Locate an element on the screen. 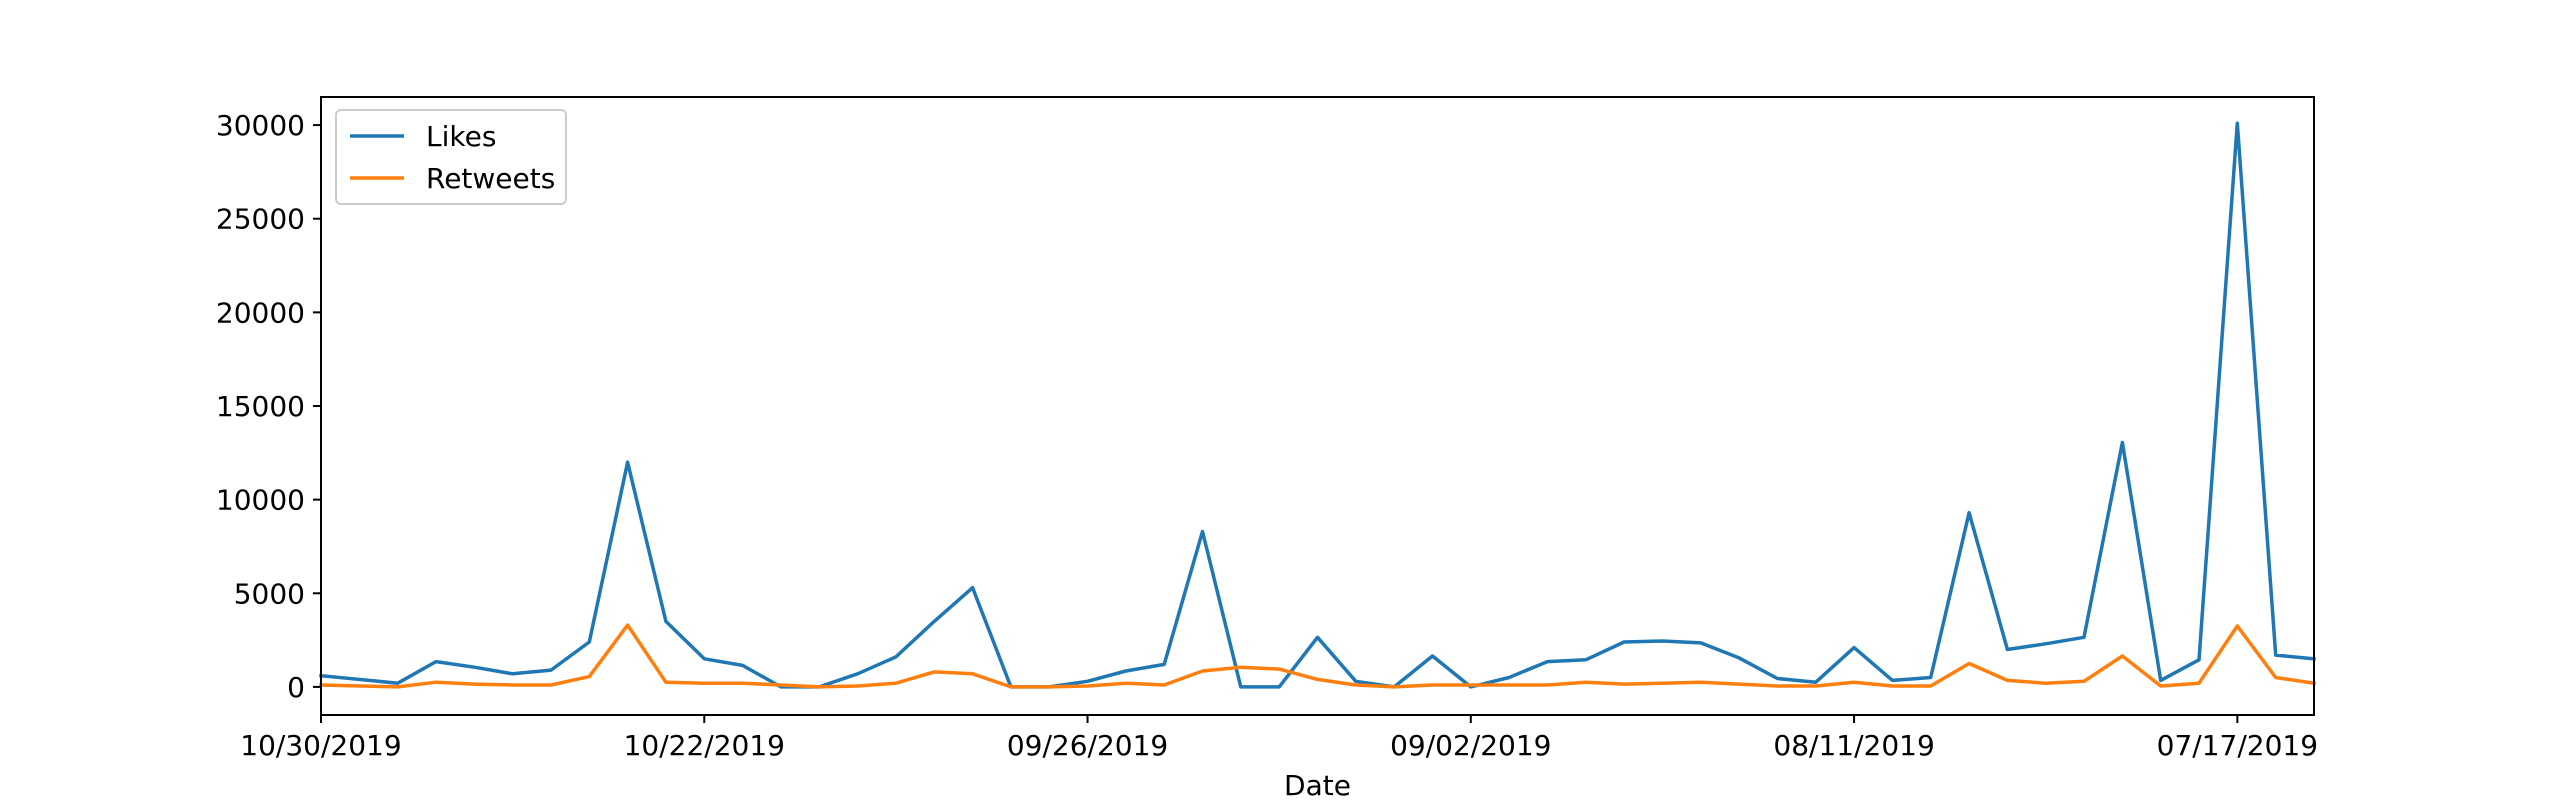  y-tick-label: 15000 is located at coordinates (260, 406).